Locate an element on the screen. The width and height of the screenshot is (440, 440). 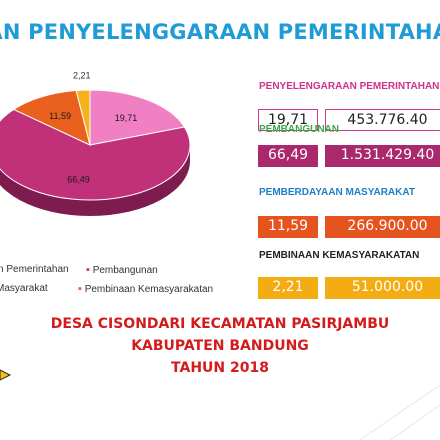
pie-value-label-pembinaan: 2,21 is located at coordinates (82, 75).